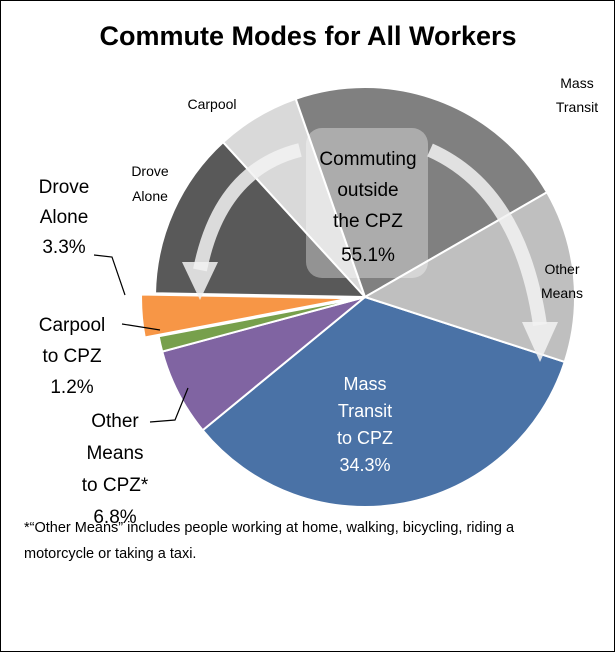 The height and width of the screenshot is (652, 615). What do you see at coordinates (307, 36) in the screenshot?
I see `chart-title: Commute Modes for All Workers` at bounding box center [307, 36].